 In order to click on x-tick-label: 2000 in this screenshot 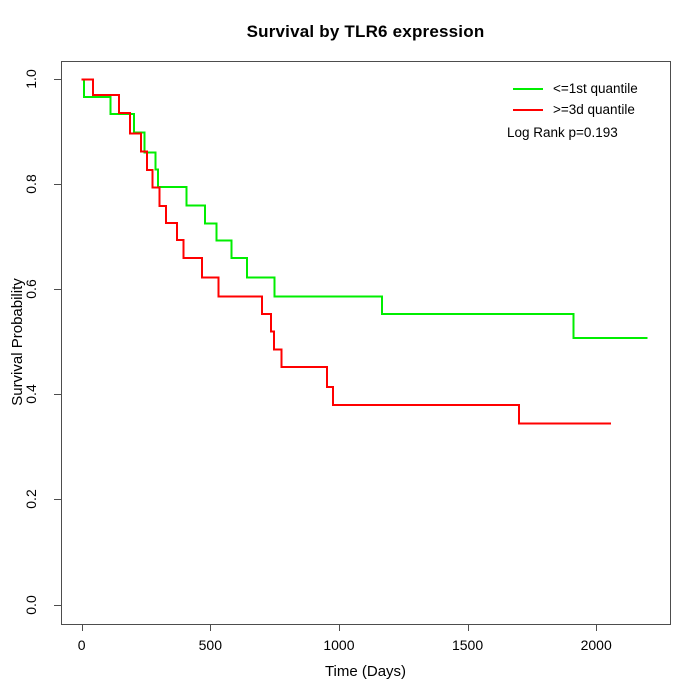, I will do `click(596, 645)`.